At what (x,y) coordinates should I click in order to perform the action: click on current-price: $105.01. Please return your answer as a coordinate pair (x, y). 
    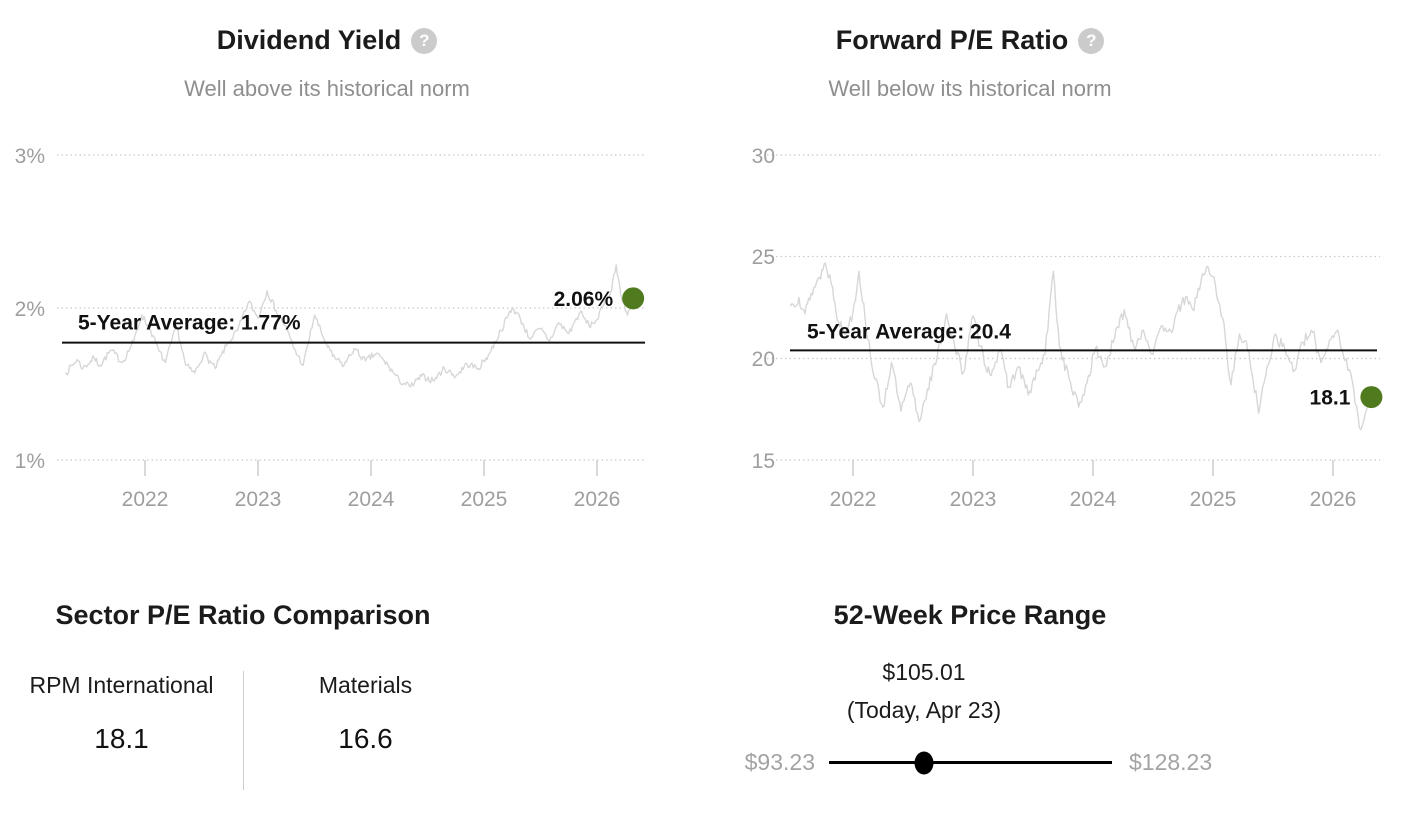
    Looking at the image, I should click on (924, 672).